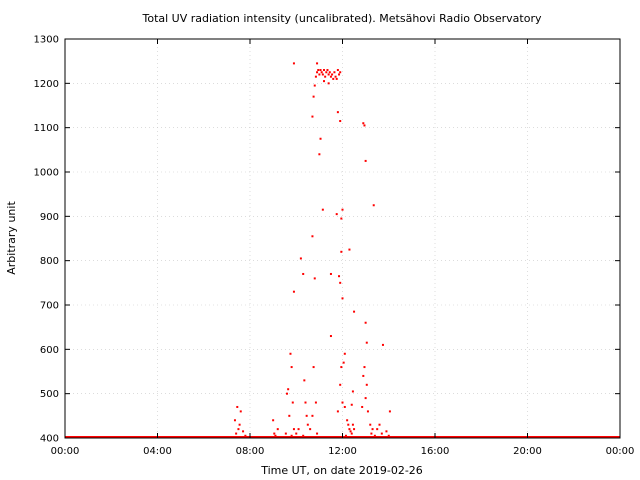 The width and height of the screenshot is (640, 480). Describe the element at coordinates (49, 394) in the screenshot. I see `y-tick-label: 500` at that location.